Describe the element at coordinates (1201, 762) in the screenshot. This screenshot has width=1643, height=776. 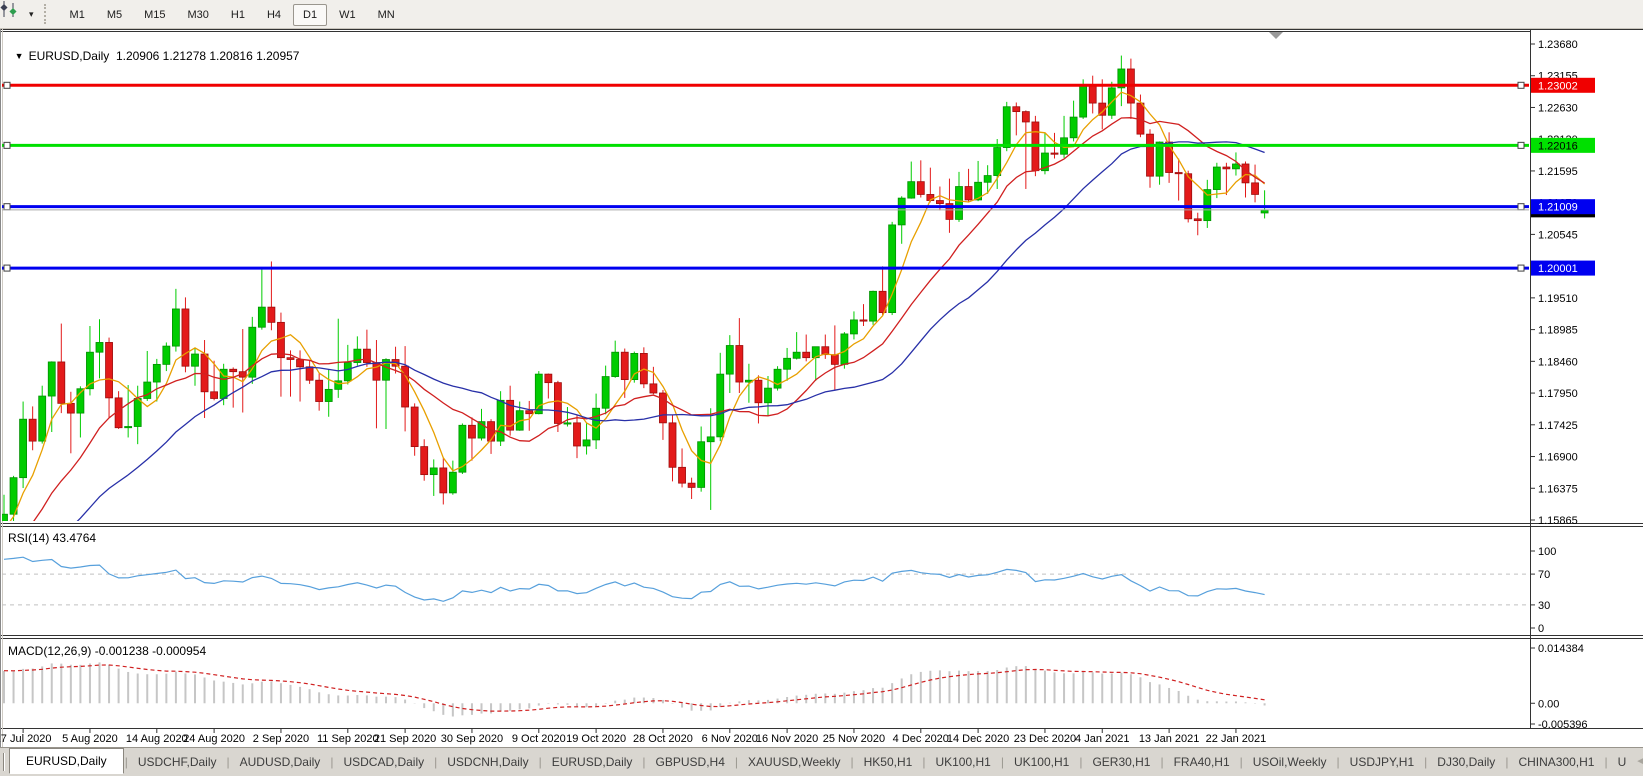
I see `chart-tab-fra40-h1: FRA40,H1` at that location.